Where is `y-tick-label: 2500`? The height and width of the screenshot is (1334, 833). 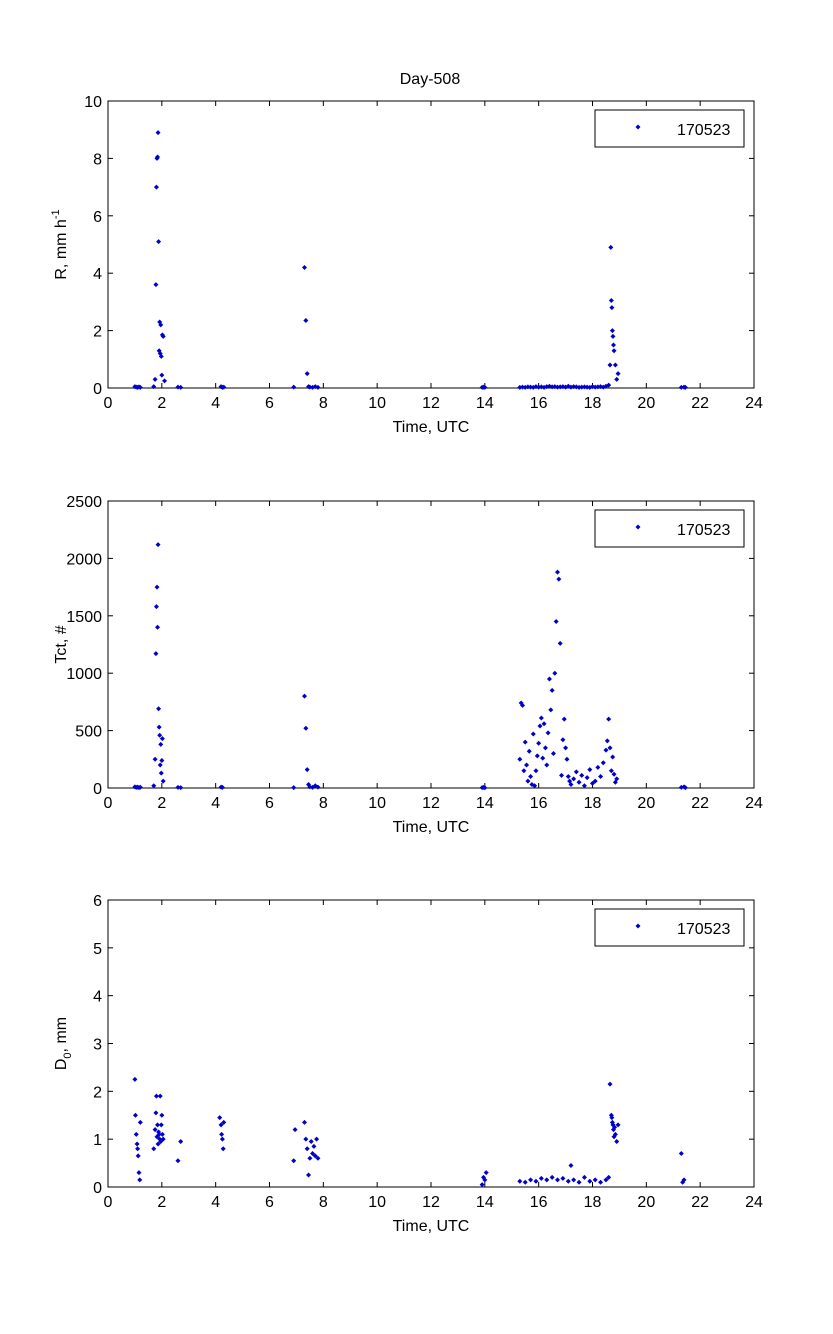 y-tick-label: 2500 is located at coordinates (84, 502).